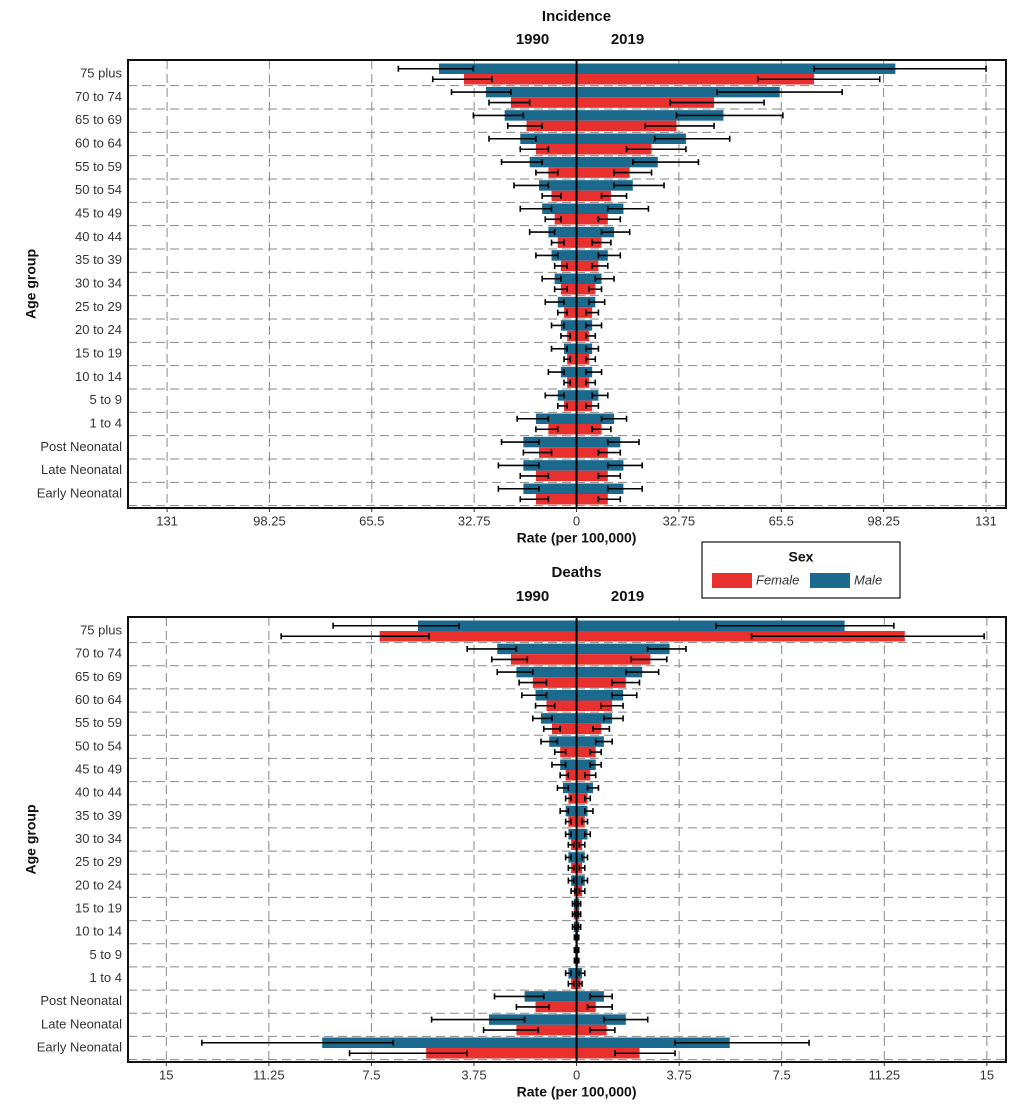 This screenshot has height=1104, width=1009. Describe the element at coordinates (576, 1074) in the screenshot. I see `x-tick-label: 0` at that location.